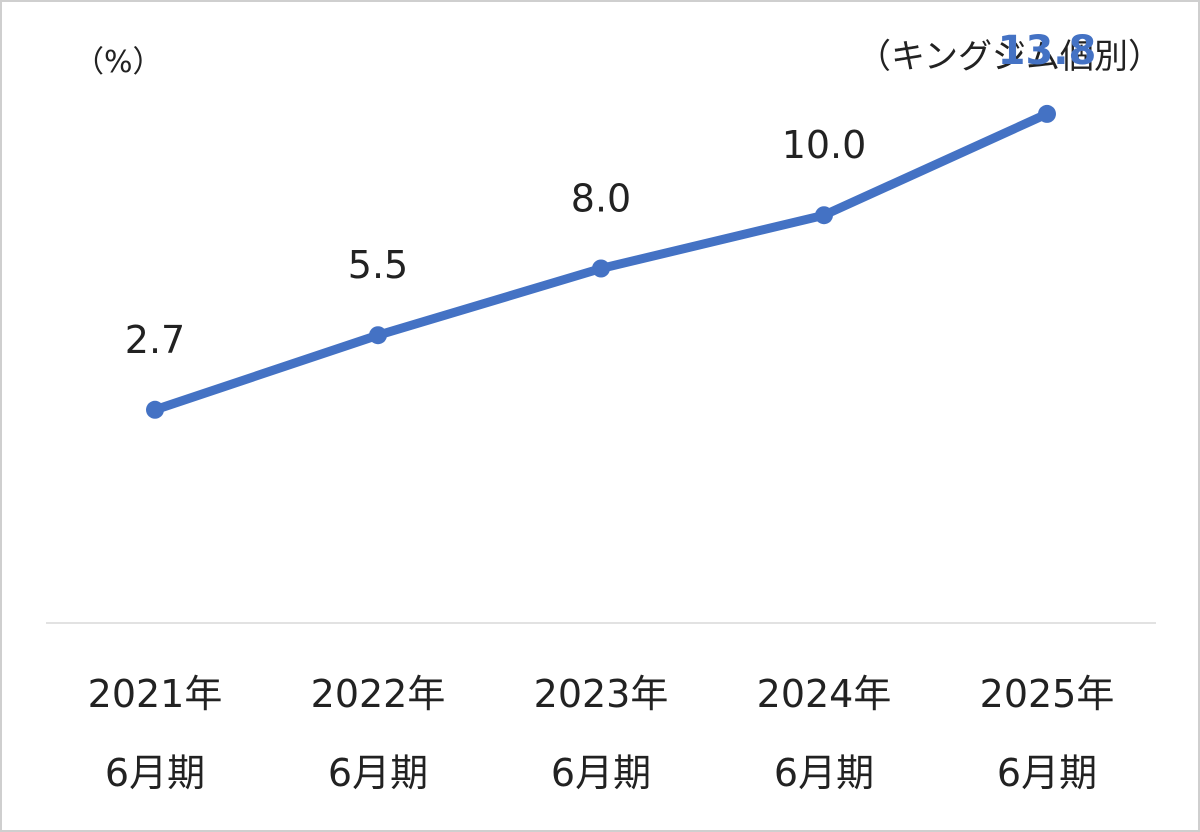  What do you see at coordinates (1047, 51) in the screenshot?
I see `data-label: 13.8` at bounding box center [1047, 51].